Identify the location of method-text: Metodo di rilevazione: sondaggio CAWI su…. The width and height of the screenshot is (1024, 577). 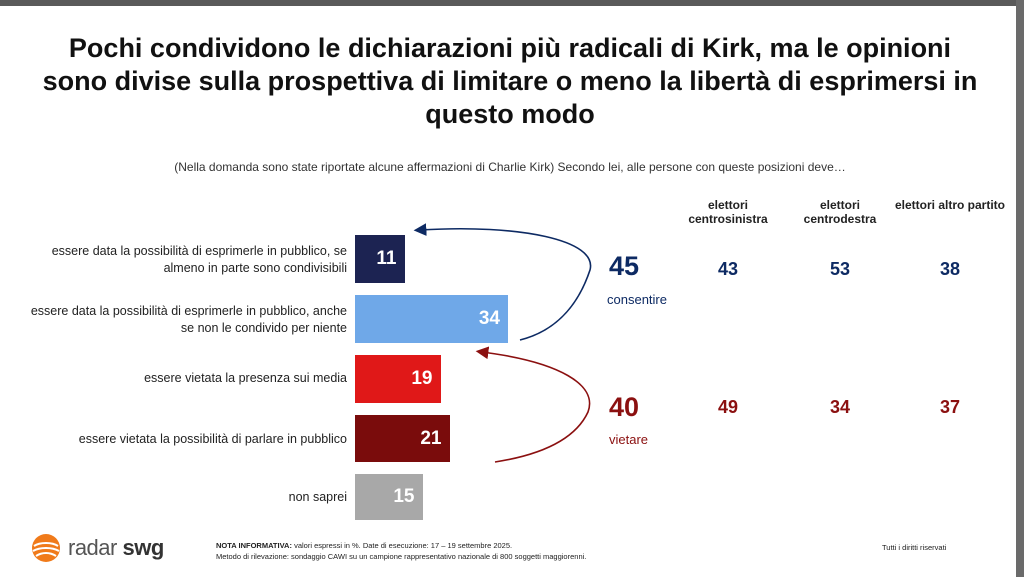
(401, 556).